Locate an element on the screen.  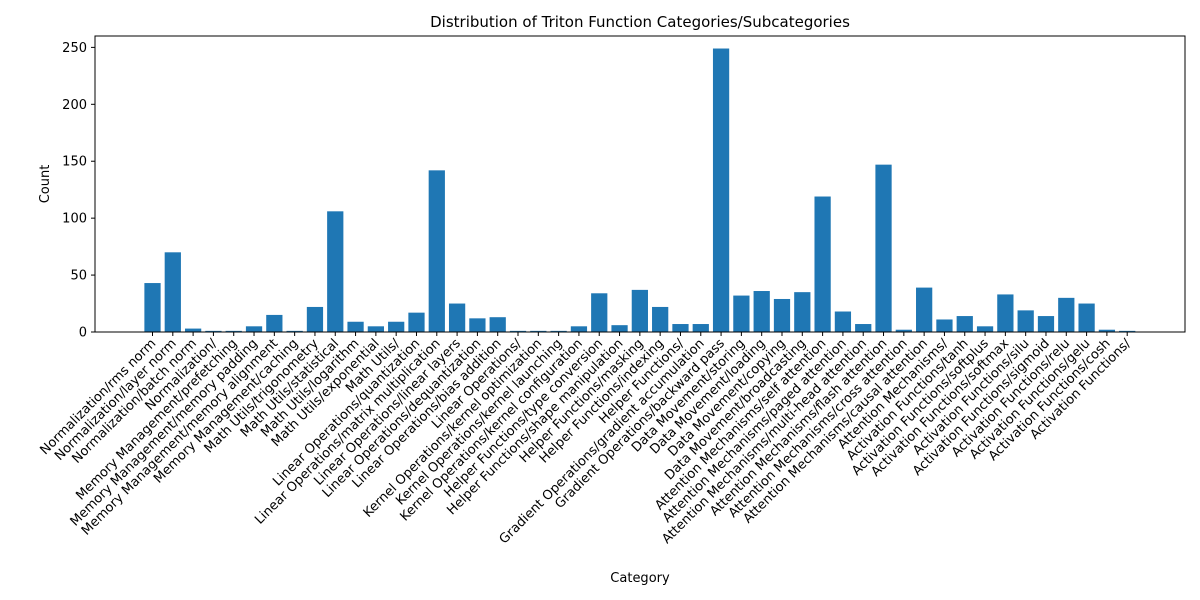
x-axis-title: Category is located at coordinates (640, 578).